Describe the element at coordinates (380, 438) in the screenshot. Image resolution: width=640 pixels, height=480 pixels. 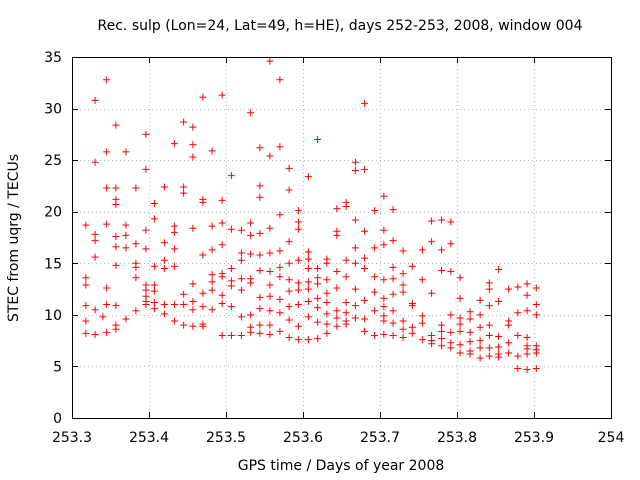
I see `x-tick-label: 253.7` at that location.